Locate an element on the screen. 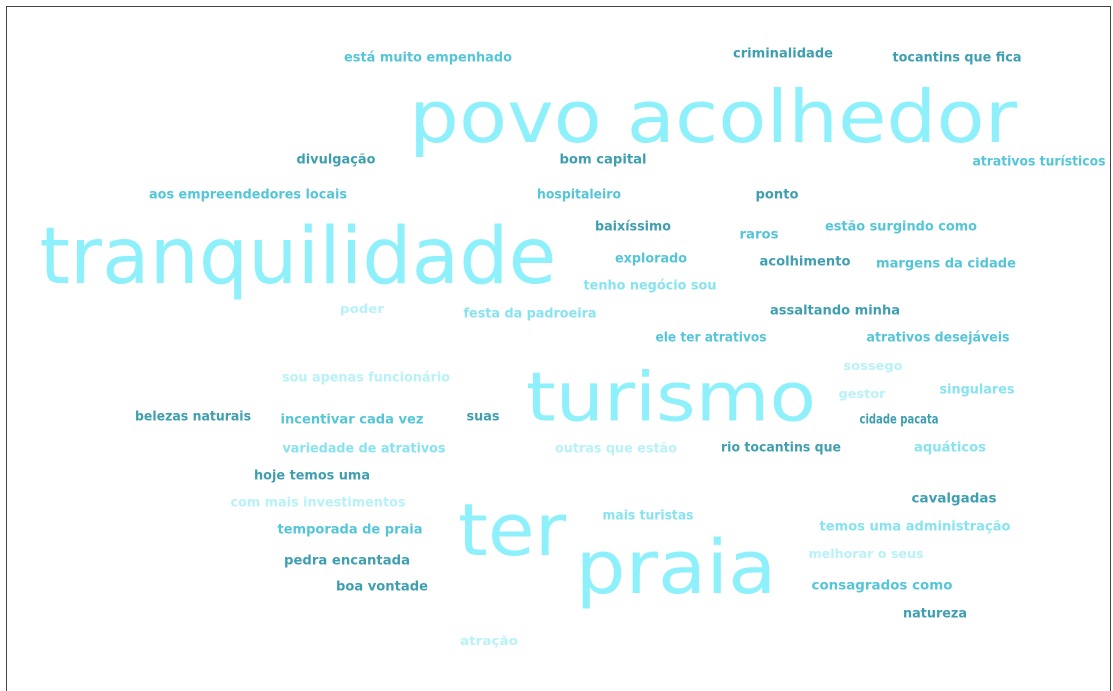 Image resolution: width=1113 pixels, height=691 pixels. word: ponto is located at coordinates (777, 195).